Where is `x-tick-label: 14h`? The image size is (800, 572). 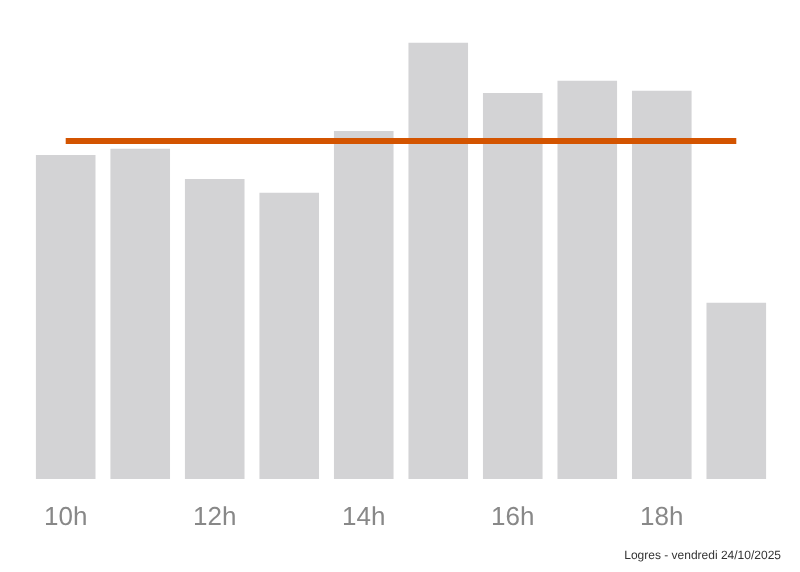 x-tick-label: 14h is located at coordinates (364, 516).